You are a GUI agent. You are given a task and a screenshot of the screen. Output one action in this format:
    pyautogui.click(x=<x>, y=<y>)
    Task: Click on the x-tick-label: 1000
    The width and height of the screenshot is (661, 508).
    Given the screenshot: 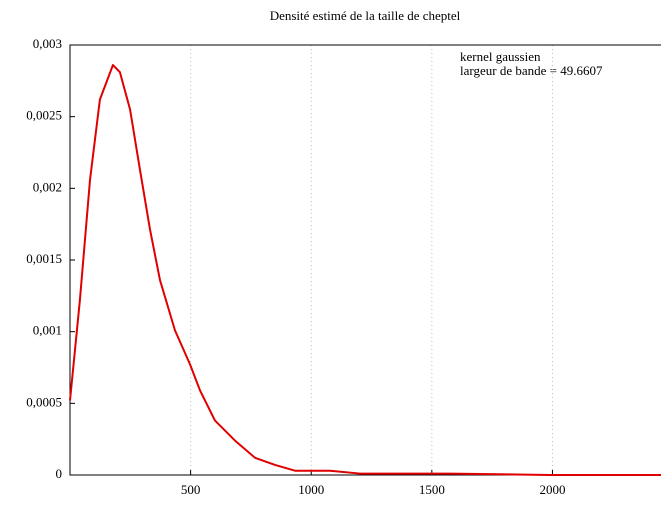 What is the action you would take?
    pyautogui.click(x=311, y=489)
    